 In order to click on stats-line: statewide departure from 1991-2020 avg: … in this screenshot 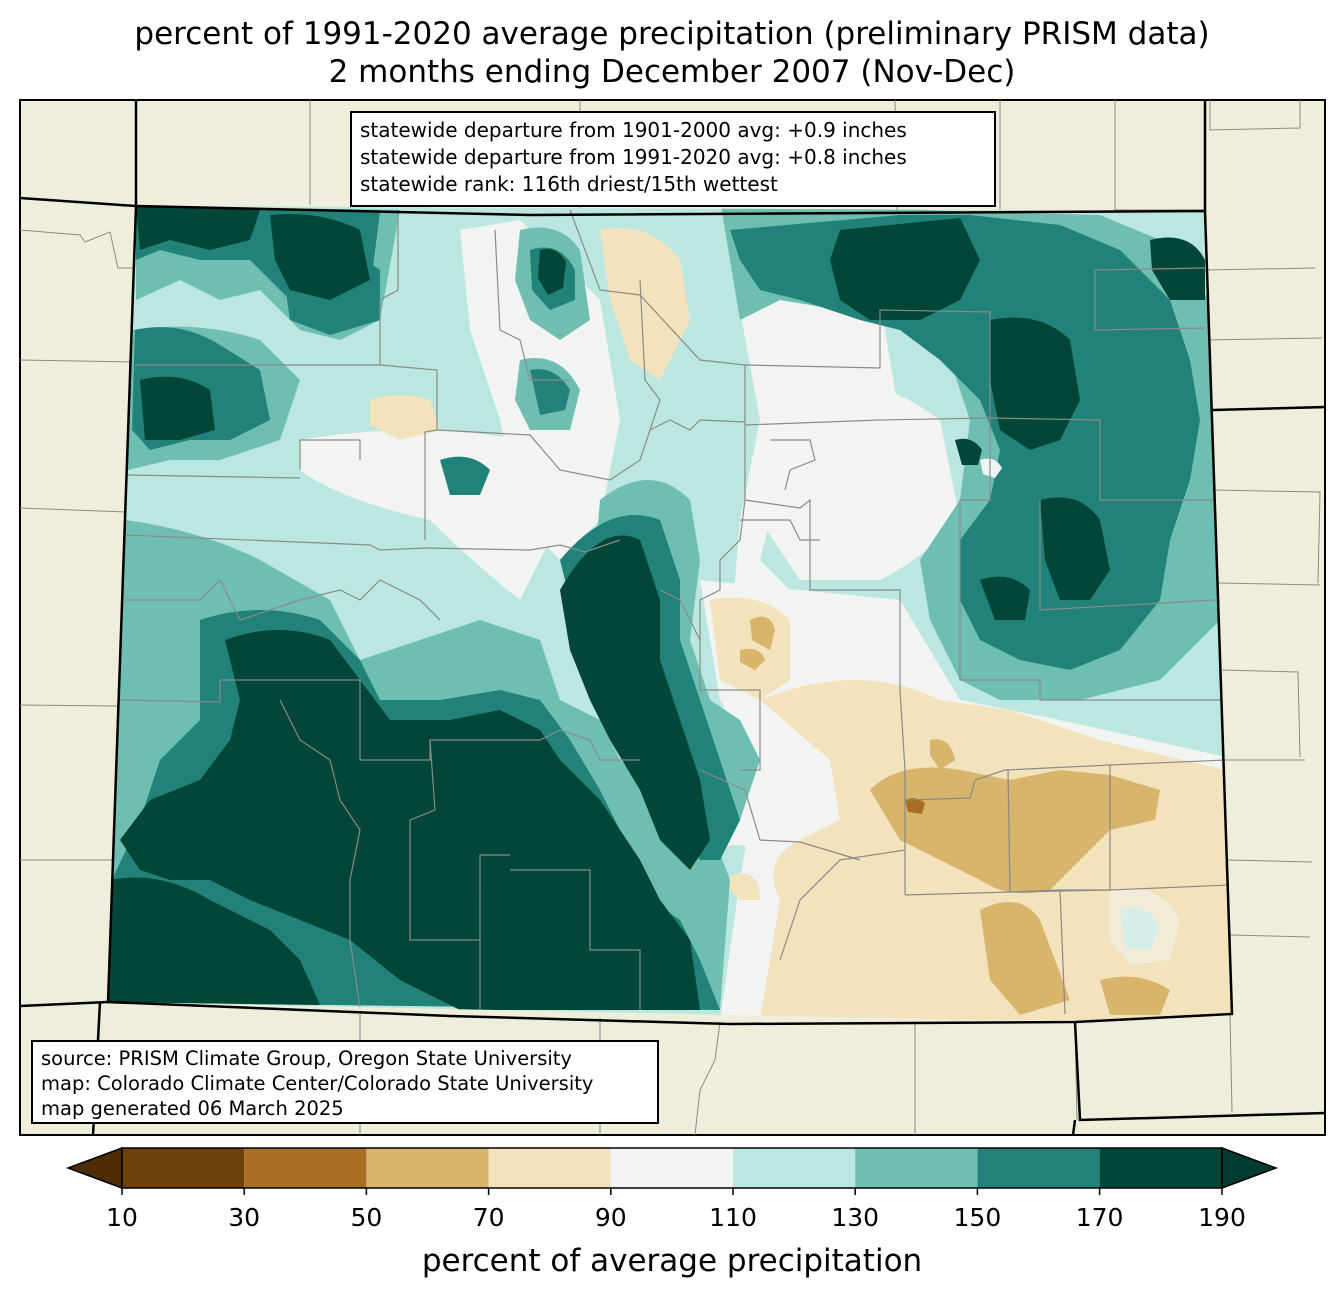, I will do `click(633, 157)`.